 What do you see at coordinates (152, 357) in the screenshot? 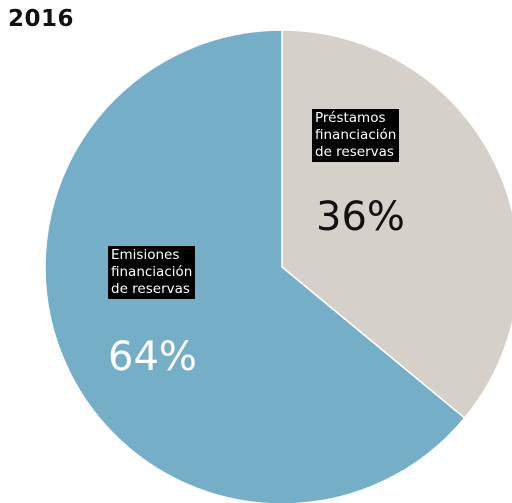
I see `slice-value-issues: 64%` at bounding box center [152, 357].